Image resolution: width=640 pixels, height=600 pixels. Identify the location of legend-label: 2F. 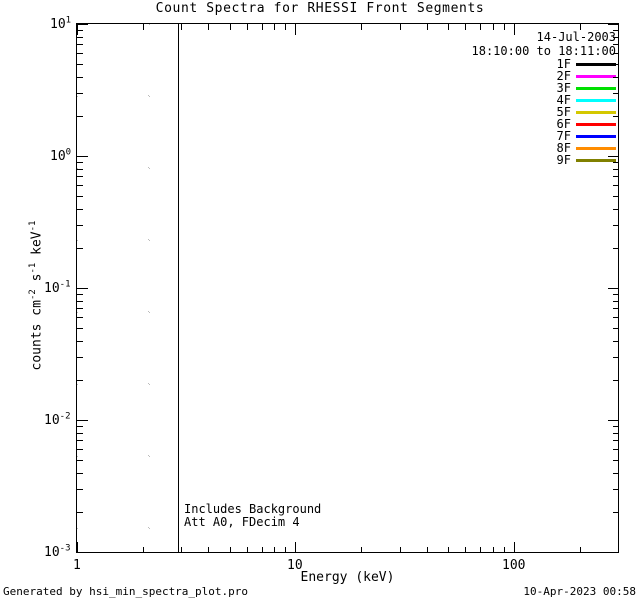
(563, 76).